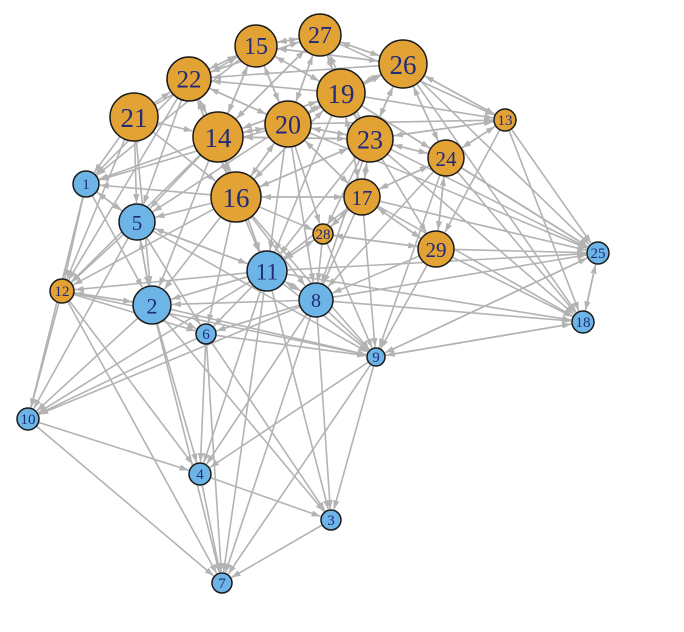  I want to click on node-20: 20, so click(288, 124).